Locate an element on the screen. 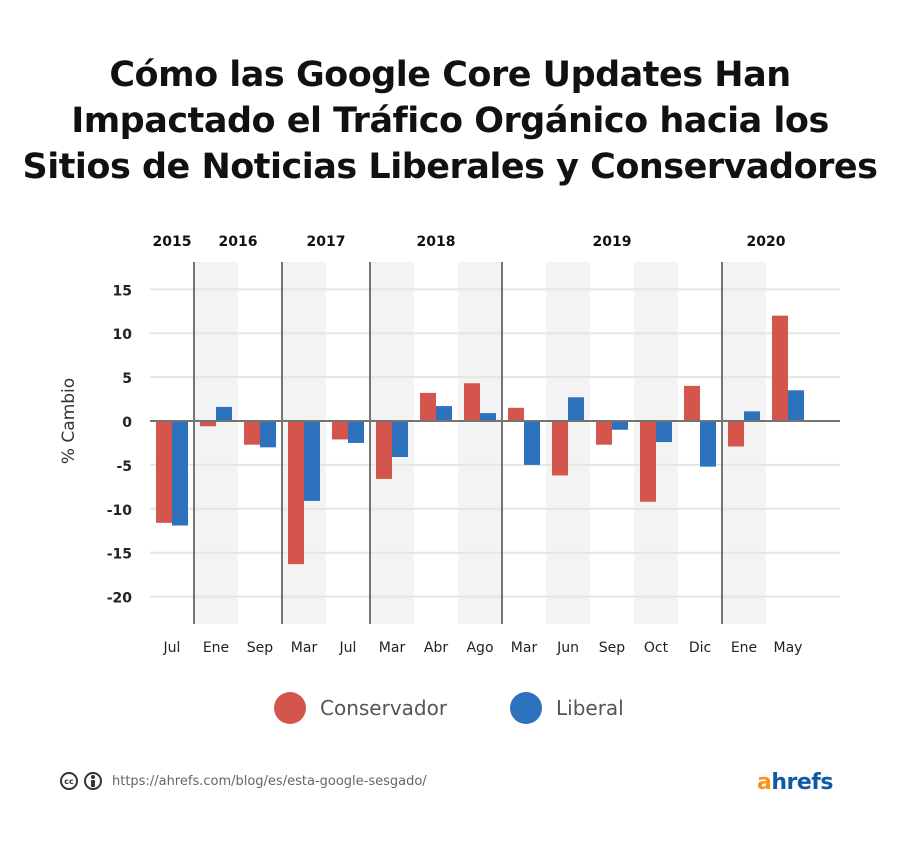  year-label: 2020 is located at coordinates (766, 242).